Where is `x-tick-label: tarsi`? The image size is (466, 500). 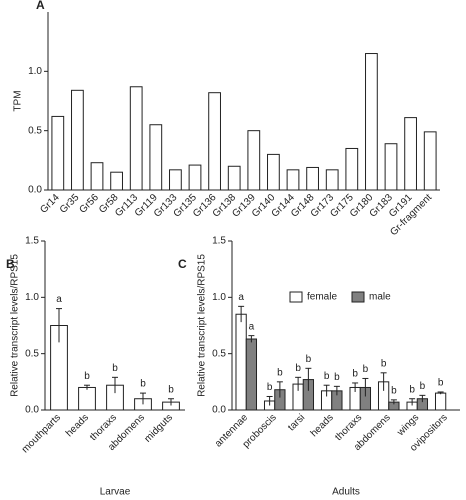
x-tick-label: tarsi is located at coordinates (296, 422).